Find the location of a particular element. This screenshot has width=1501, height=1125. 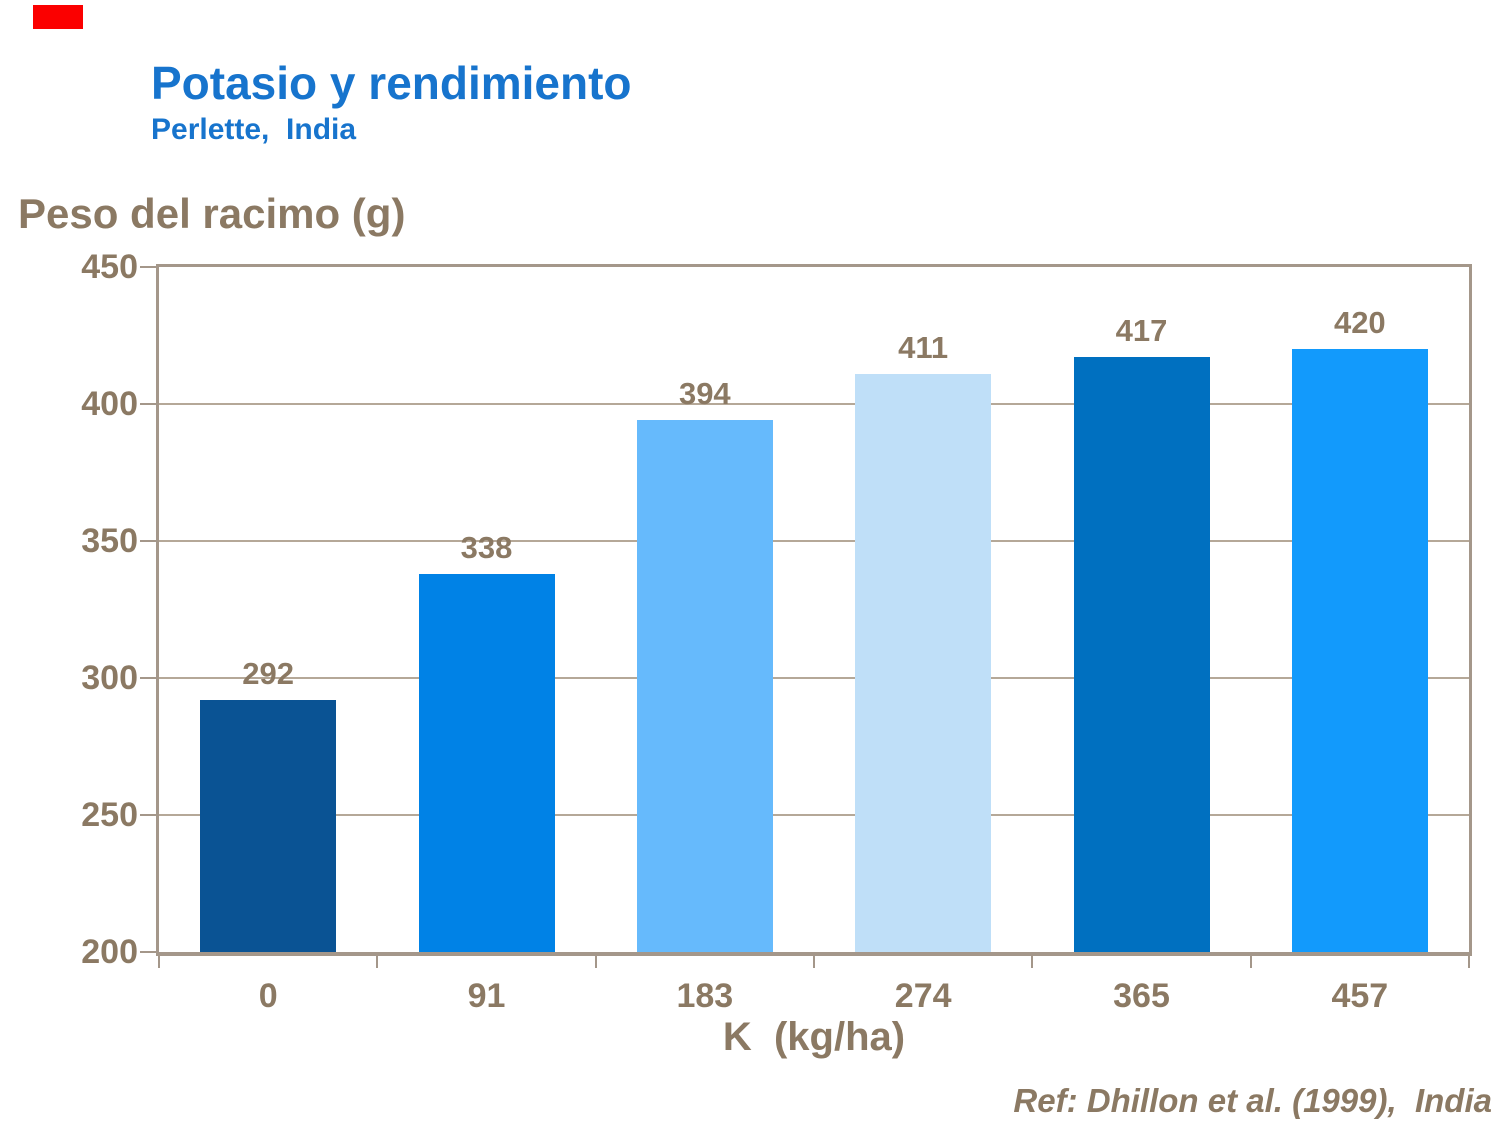

y-tick-label: 400 is located at coordinates (109, 404).